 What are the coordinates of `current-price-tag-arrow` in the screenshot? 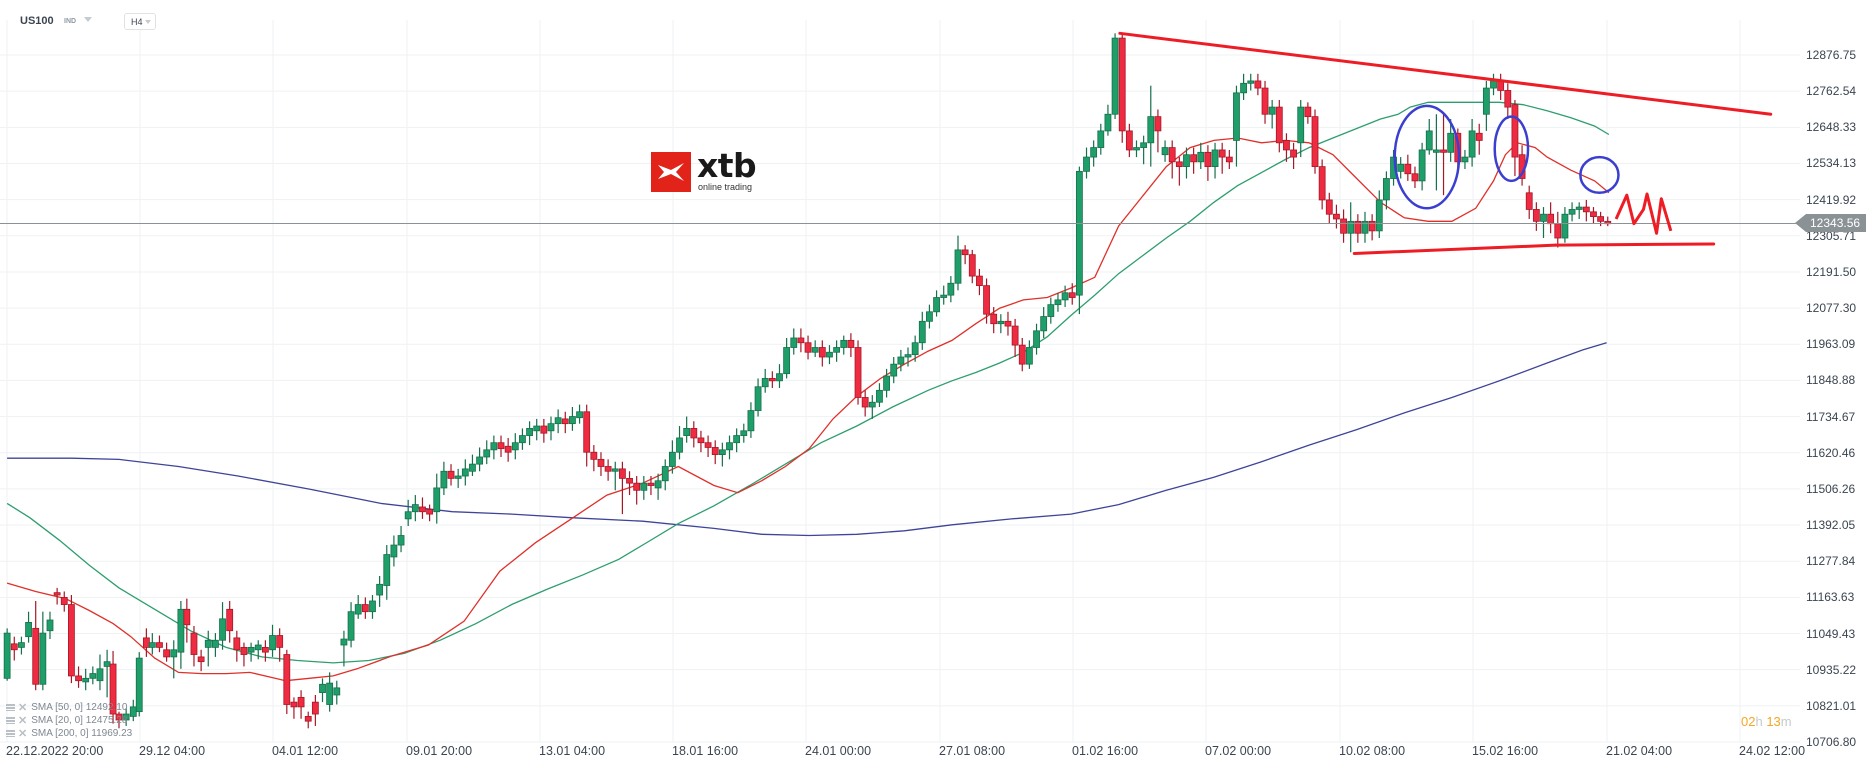 It's located at (1800, 223).